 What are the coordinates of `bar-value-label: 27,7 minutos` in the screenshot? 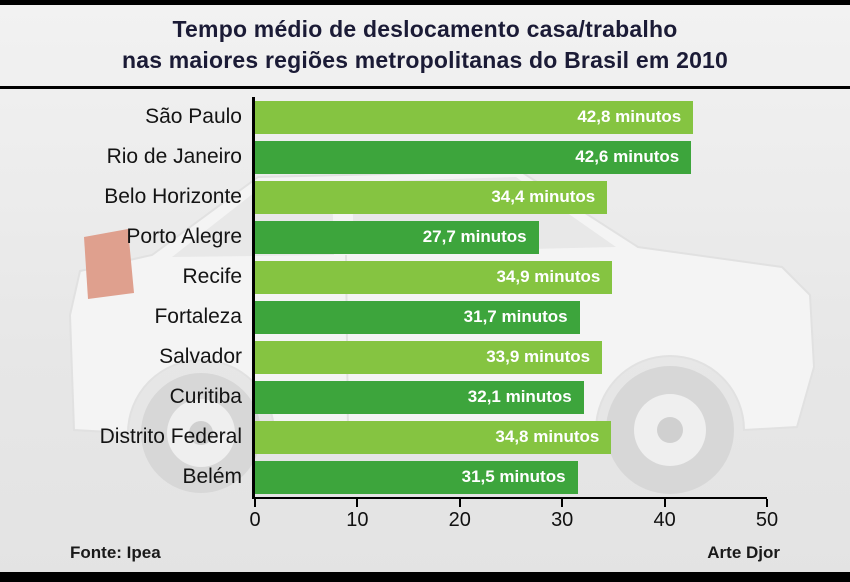 It's located at (474, 236).